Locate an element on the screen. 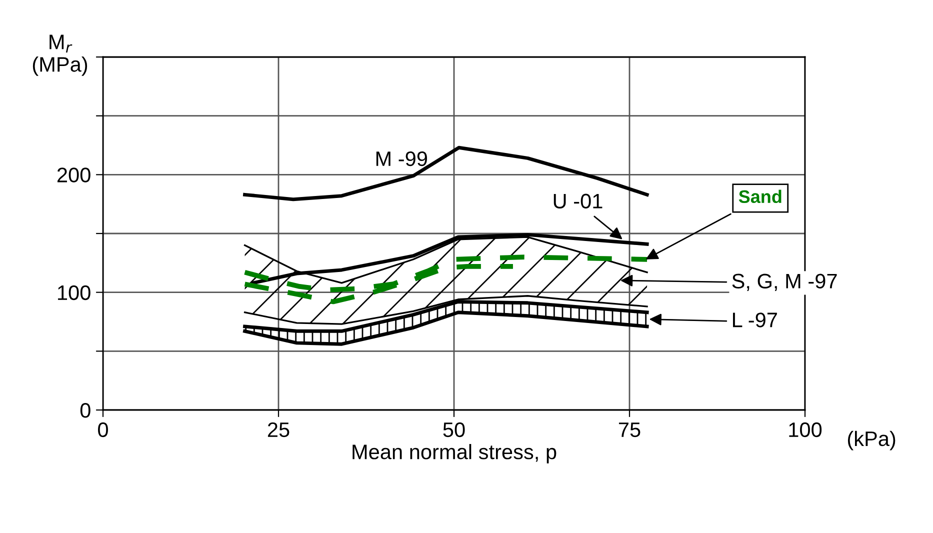 This screenshot has height=533, width=933. annotation: Sand is located at coordinates (760, 197).